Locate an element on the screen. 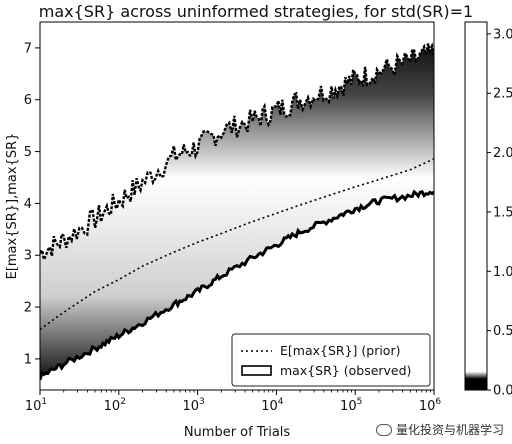 Image resolution: width=512 pixels, height=444 pixels. legend: E[max{SR}] (prior) max{SR} (observed) is located at coordinates (331, 360).